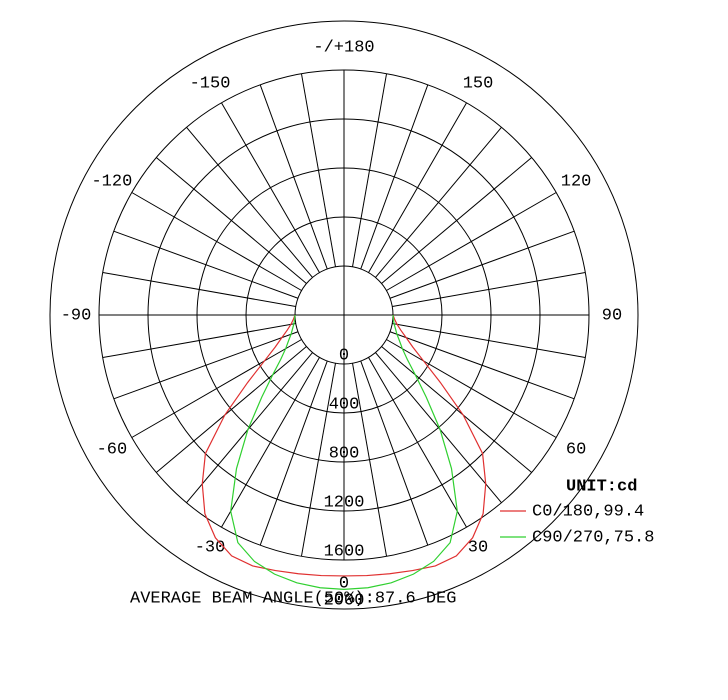 The image size is (728, 700). I want to click on angle-tick-label: 60, so click(576, 449).